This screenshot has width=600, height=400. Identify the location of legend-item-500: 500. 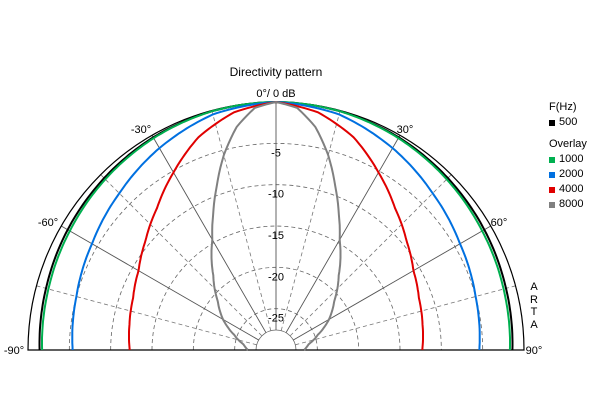
(568, 122).